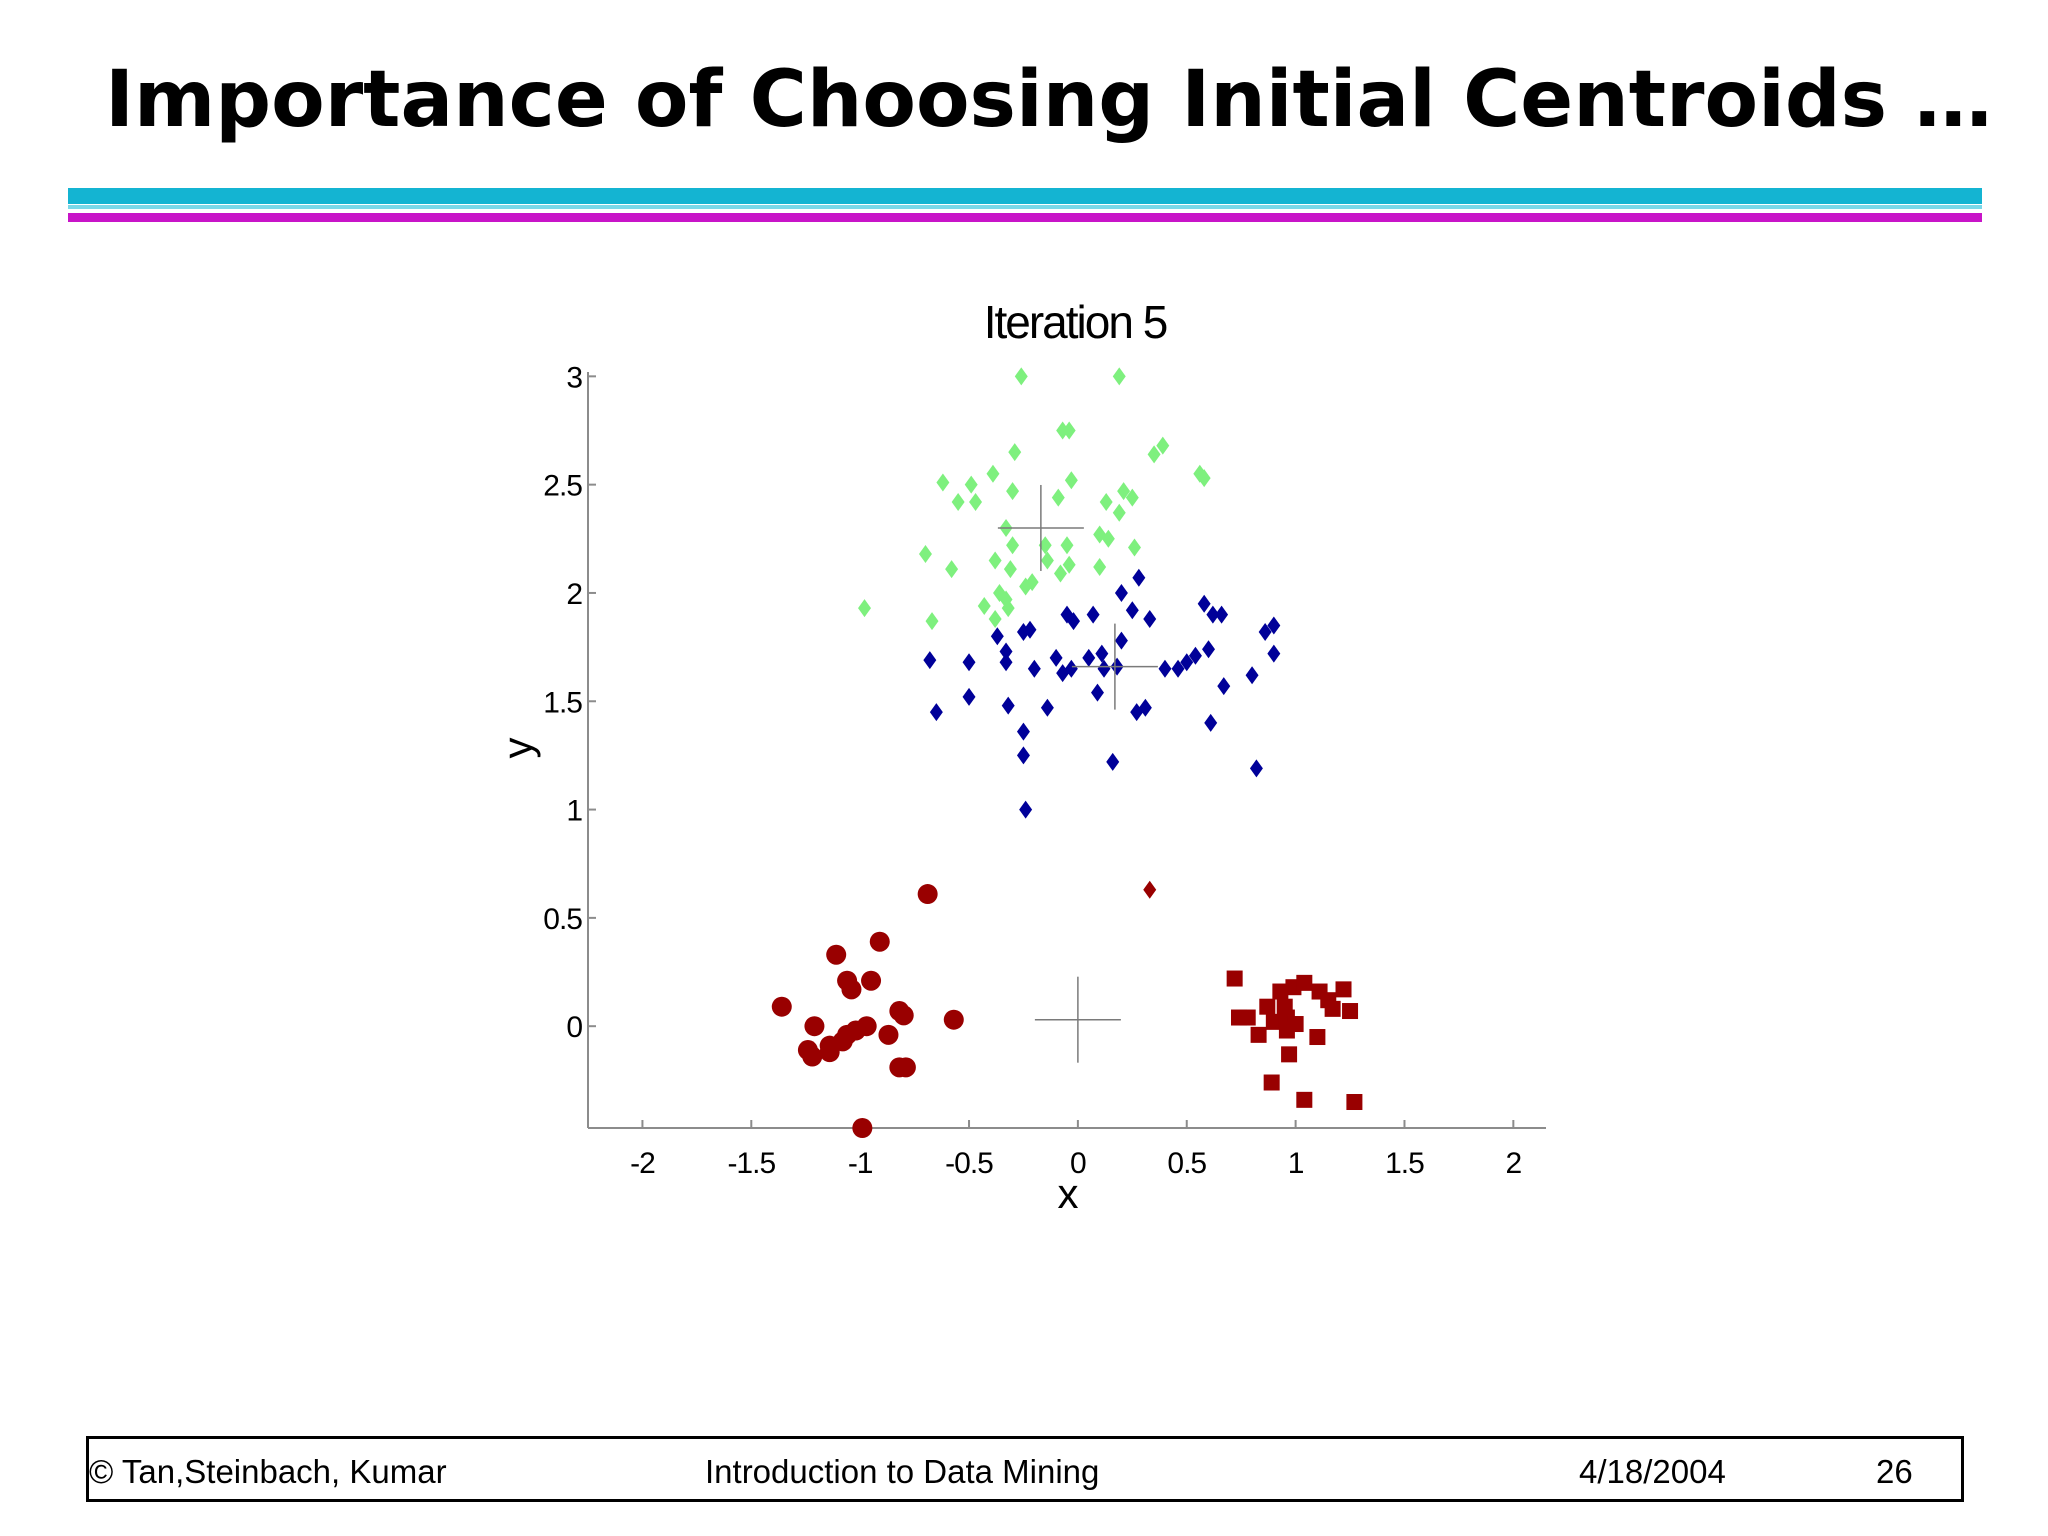 This screenshot has width=2048, height=1536. What do you see at coordinates (1025, 217) in the screenshot?
I see `title-underline-magenta` at bounding box center [1025, 217].